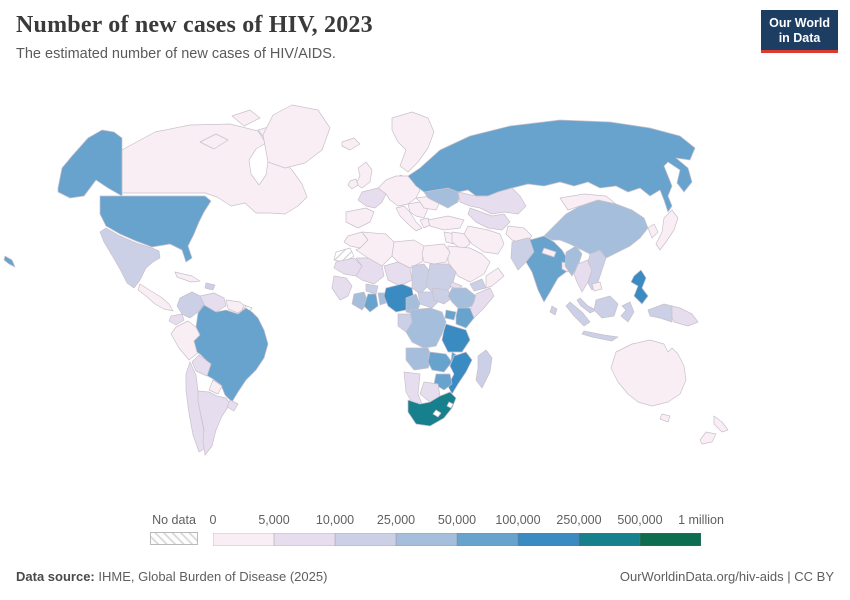  I want to click on country-south-africa, so click(432, 409).